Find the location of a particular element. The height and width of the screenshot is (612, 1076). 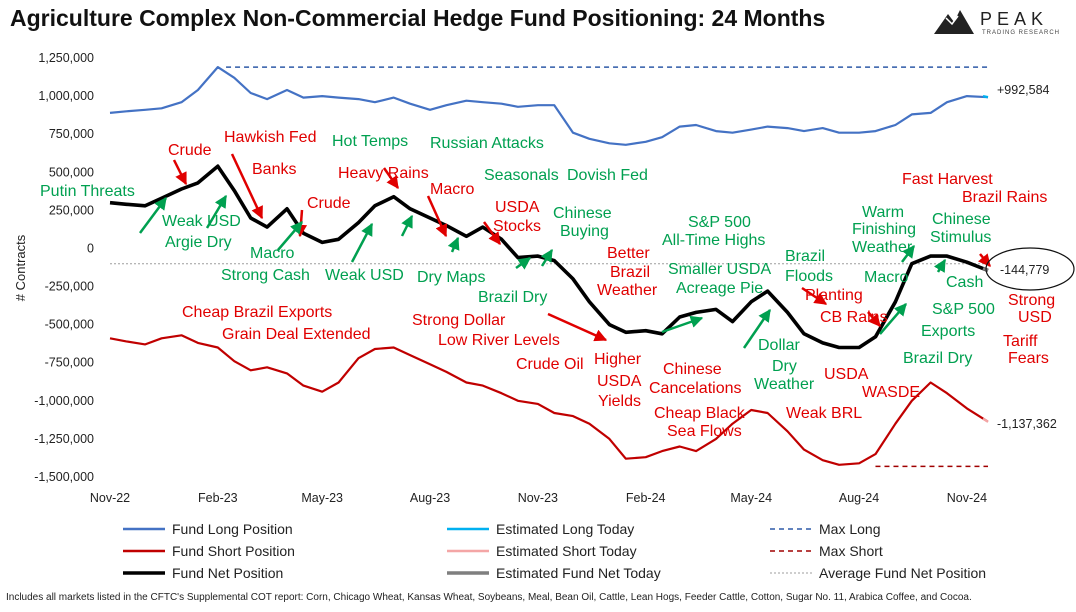

annotation-label: Strong Cash is located at coordinates (265, 275).